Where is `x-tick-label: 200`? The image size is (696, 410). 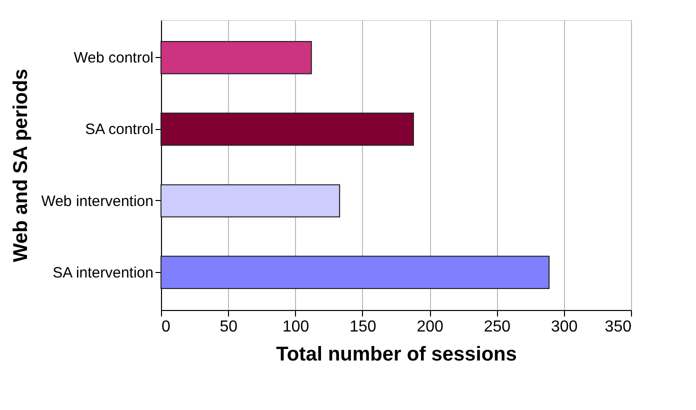 x-tick-label: 200 is located at coordinates (430, 327).